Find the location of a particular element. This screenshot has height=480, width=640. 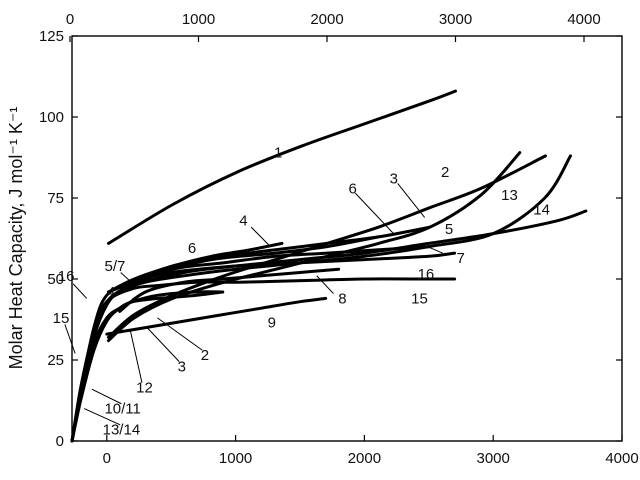

curve-label: 12 is located at coordinates (144, 388).